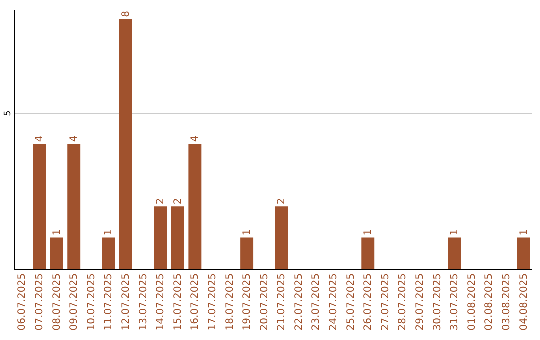 The width and height of the screenshot is (540, 340). I want to click on x-tick-label: 18.07.2025, so click(230, 302).